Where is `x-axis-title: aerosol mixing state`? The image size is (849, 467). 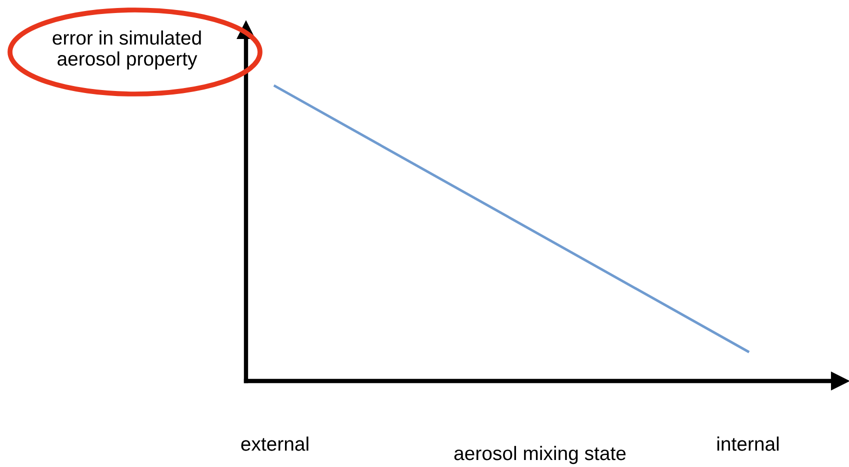
x-axis-title: aerosol mixing state is located at coordinates (540, 455).